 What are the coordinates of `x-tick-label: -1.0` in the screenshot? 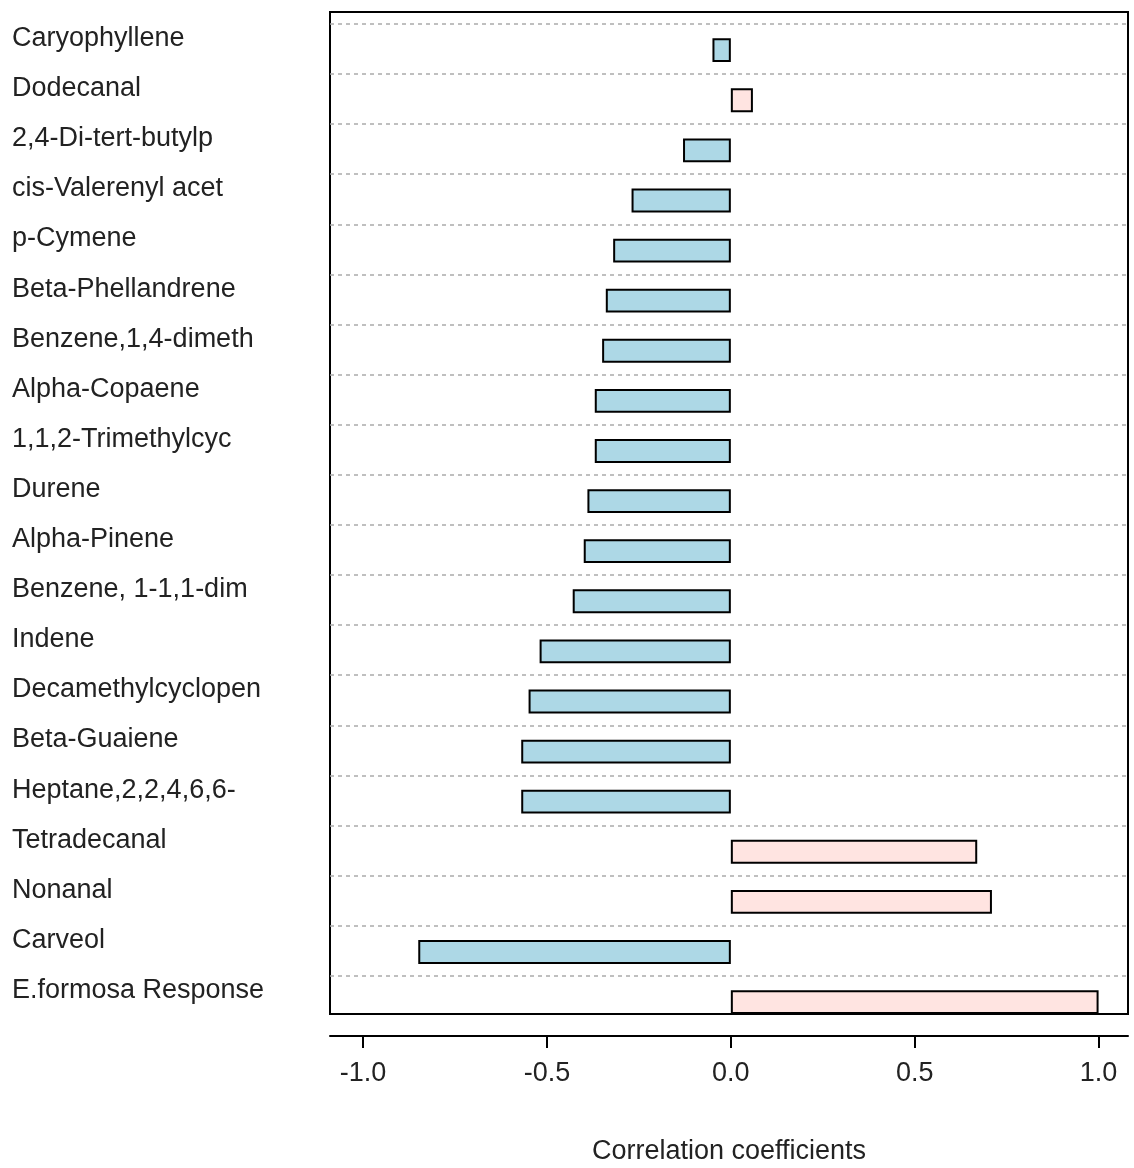 It's located at (363, 1071).